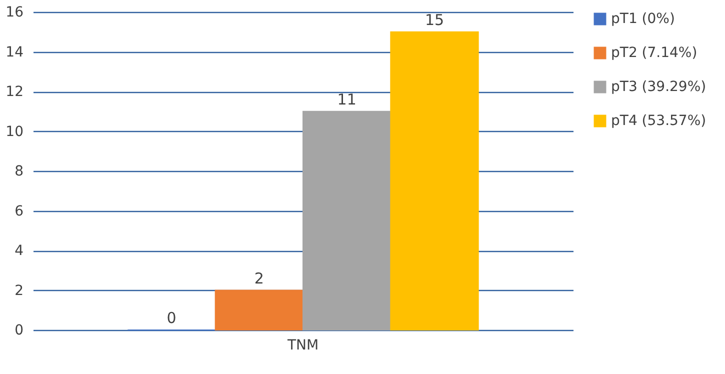 The width and height of the screenshot is (725, 374). What do you see at coordinates (15, 12) in the screenshot?
I see `y-tick-label: 16` at bounding box center [15, 12].